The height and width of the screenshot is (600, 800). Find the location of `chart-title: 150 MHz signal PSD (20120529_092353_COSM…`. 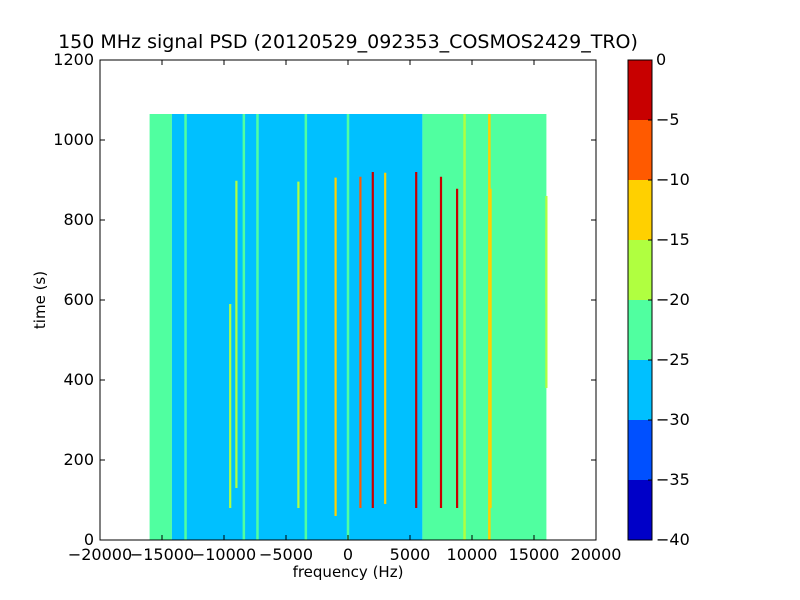

chart-title: 150 MHz signal PSD (20120529_092353_COSM… is located at coordinates (348, 42).